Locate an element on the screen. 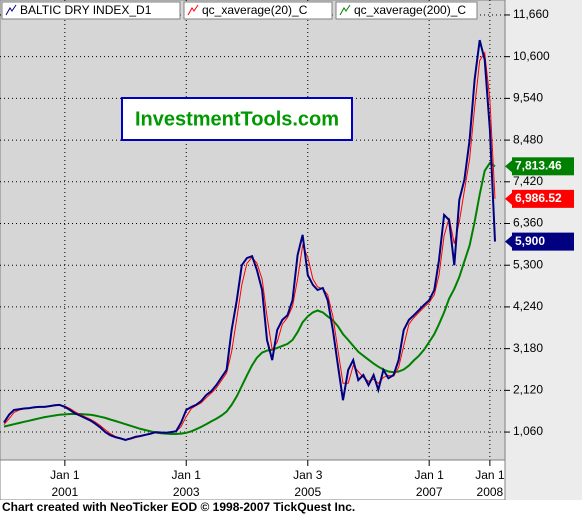  y-tick-label: 8,480 is located at coordinates (528, 139).